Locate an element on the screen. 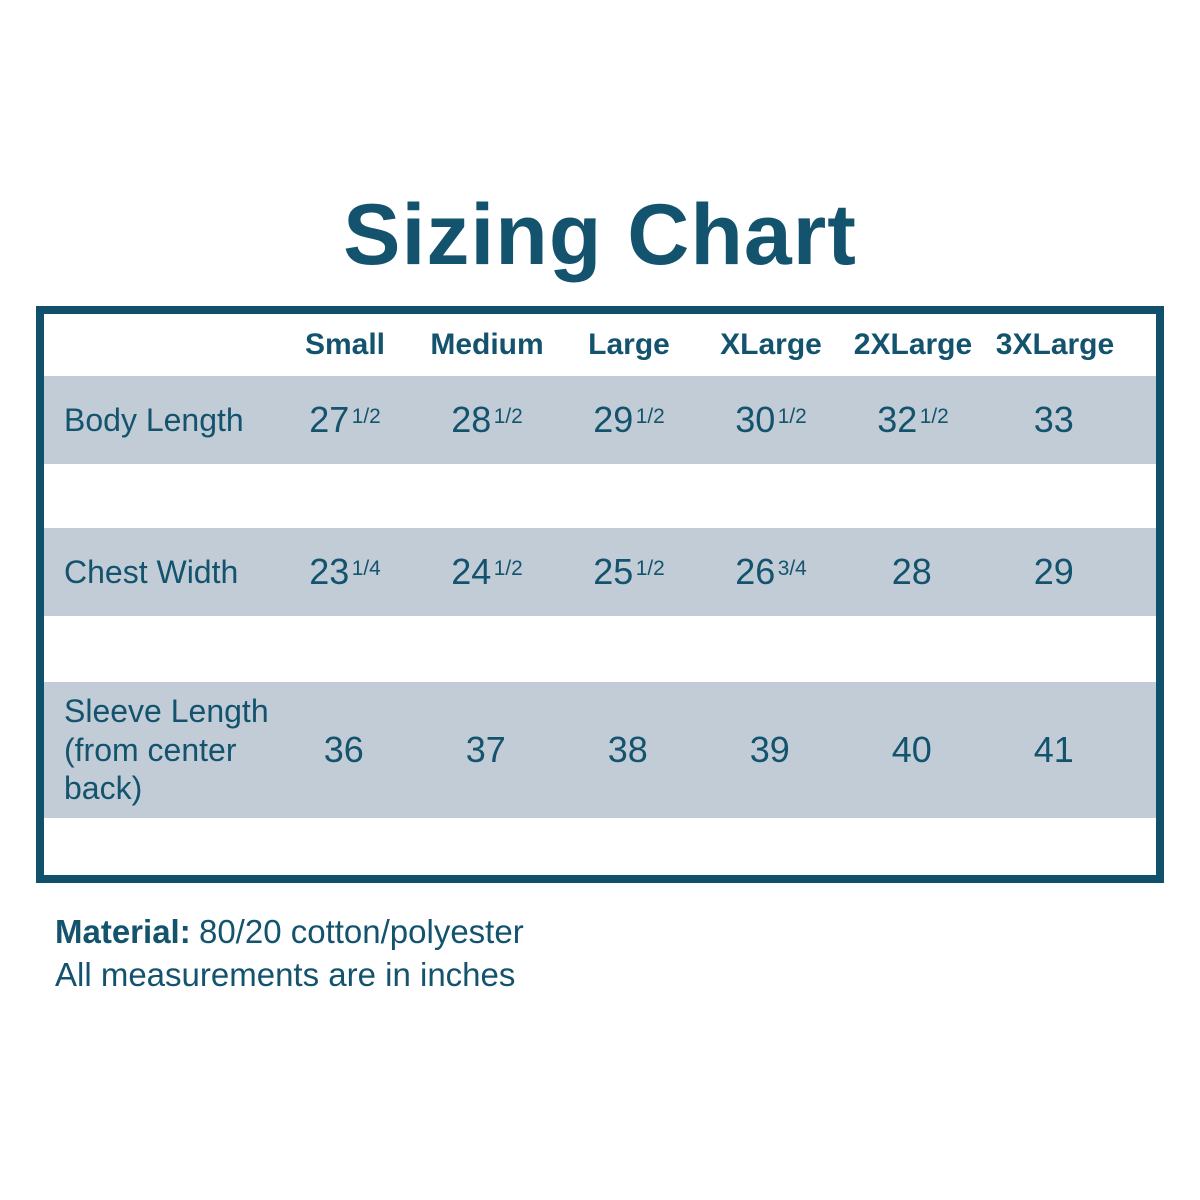 This screenshot has height=1200, width=1200. size-value-cell: 28 1/2 is located at coordinates (487, 420).